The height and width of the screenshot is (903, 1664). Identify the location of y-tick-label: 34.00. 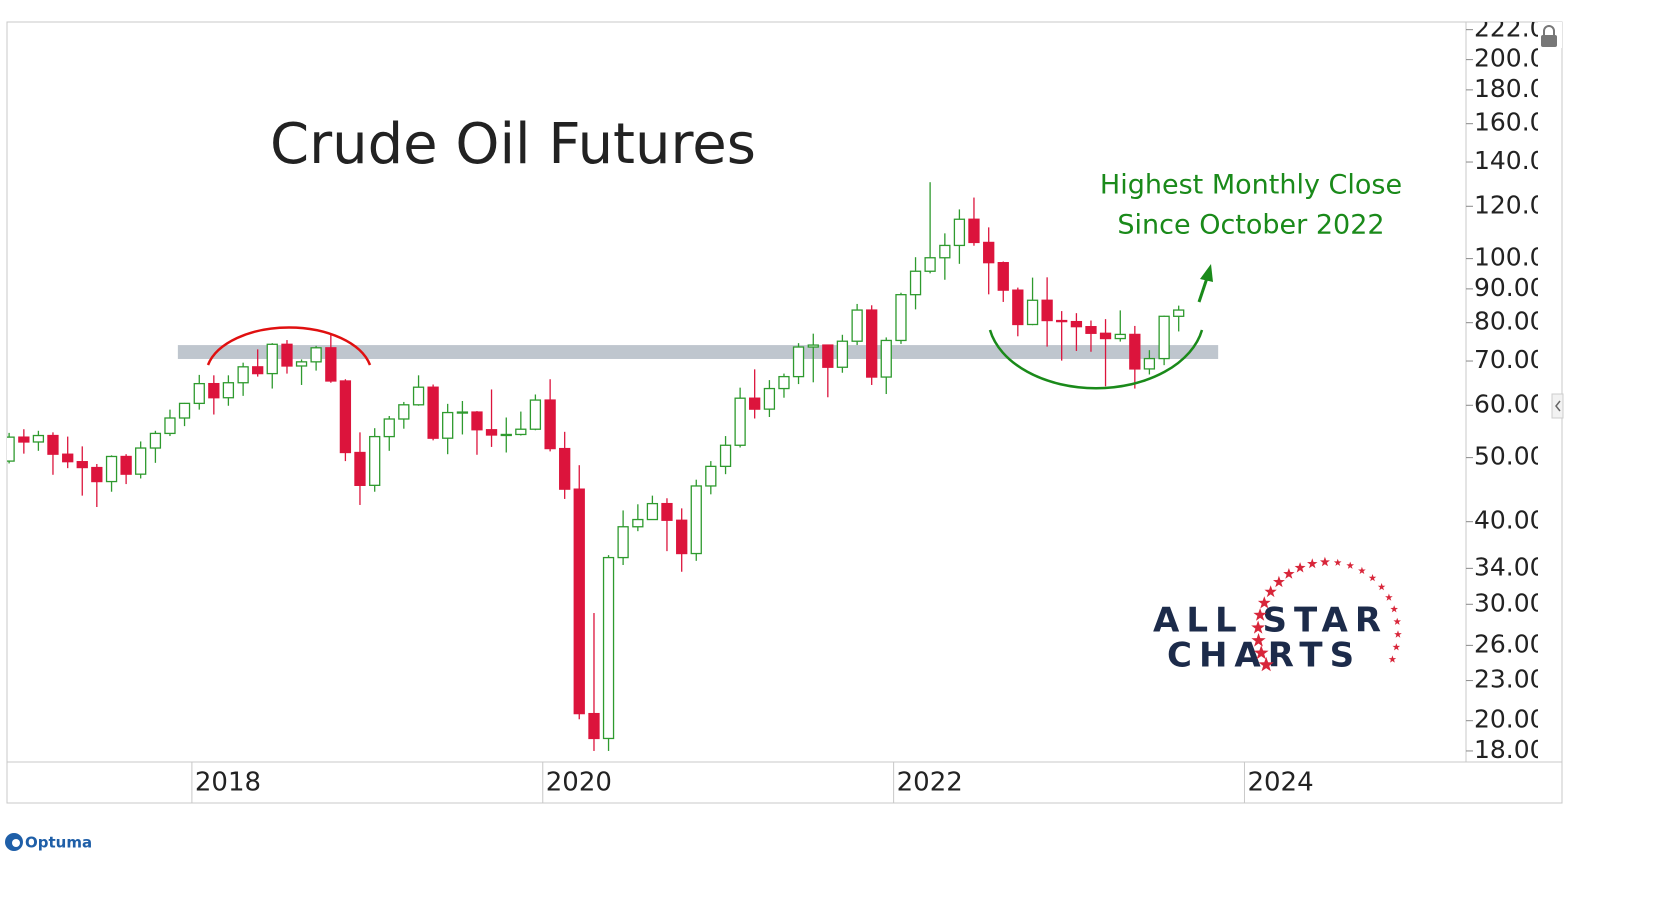
(1510, 566).